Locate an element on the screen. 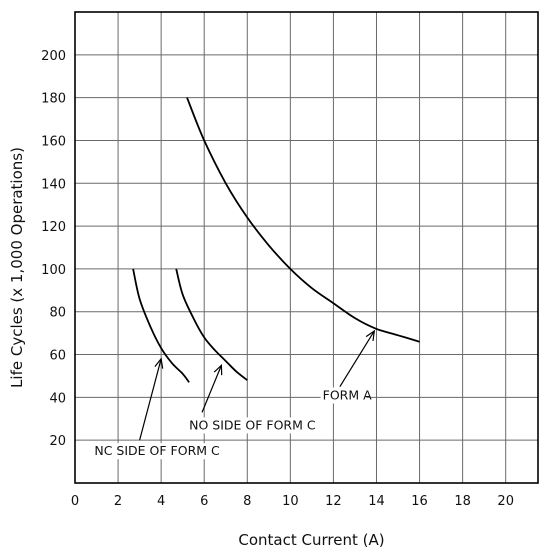 This screenshot has height=559, width=540. y-axis-title: Life Cycles (x 1,000 Operations) is located at coordinates (17, 267).